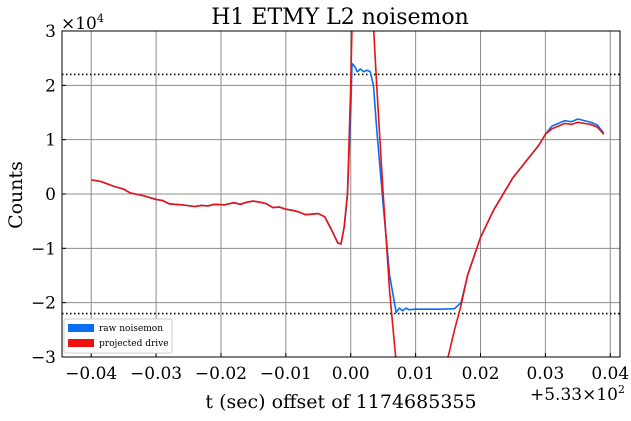 This screenshot has width=631, height=421. What do you see at coordinates (81, 343) in the screenshot?
I see `legend-swatch-projected-drive` at bounding box center [81, 343].